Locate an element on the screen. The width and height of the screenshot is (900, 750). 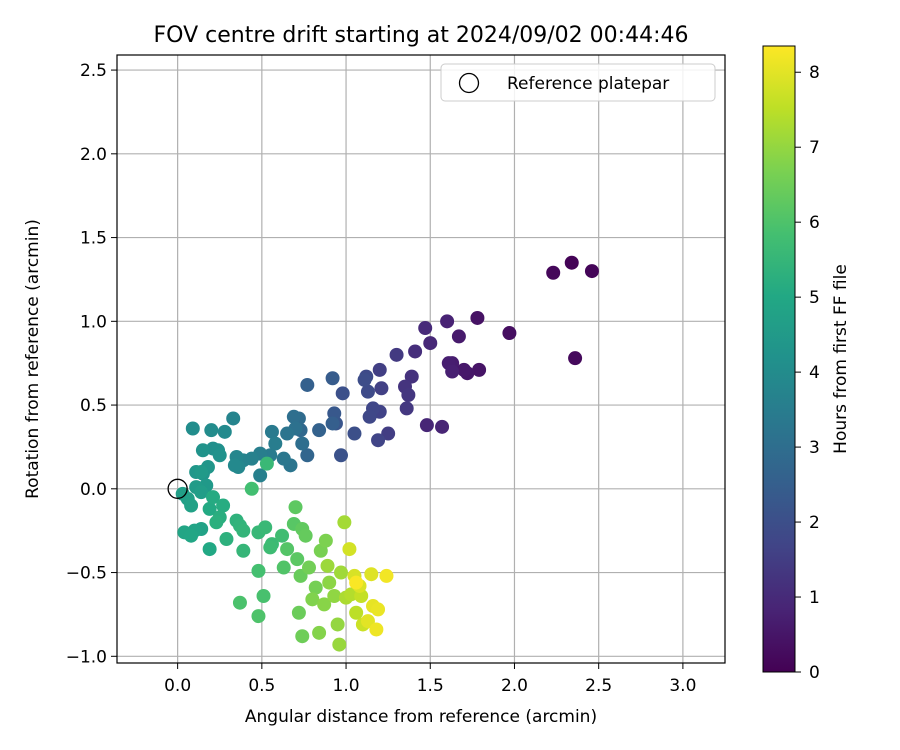
colorbar-tick-label: 4 is located at coordinates (814, 373).